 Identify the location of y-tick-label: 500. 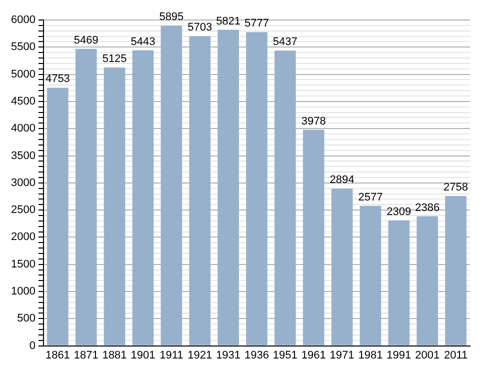
(26, 318).